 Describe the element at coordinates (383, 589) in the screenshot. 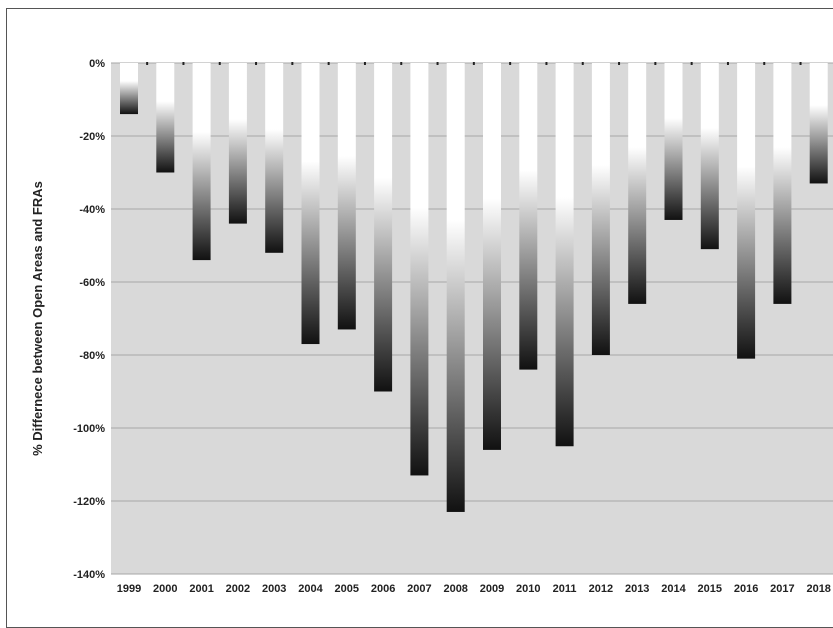

I see `x-tick-label: 2006` at that location.